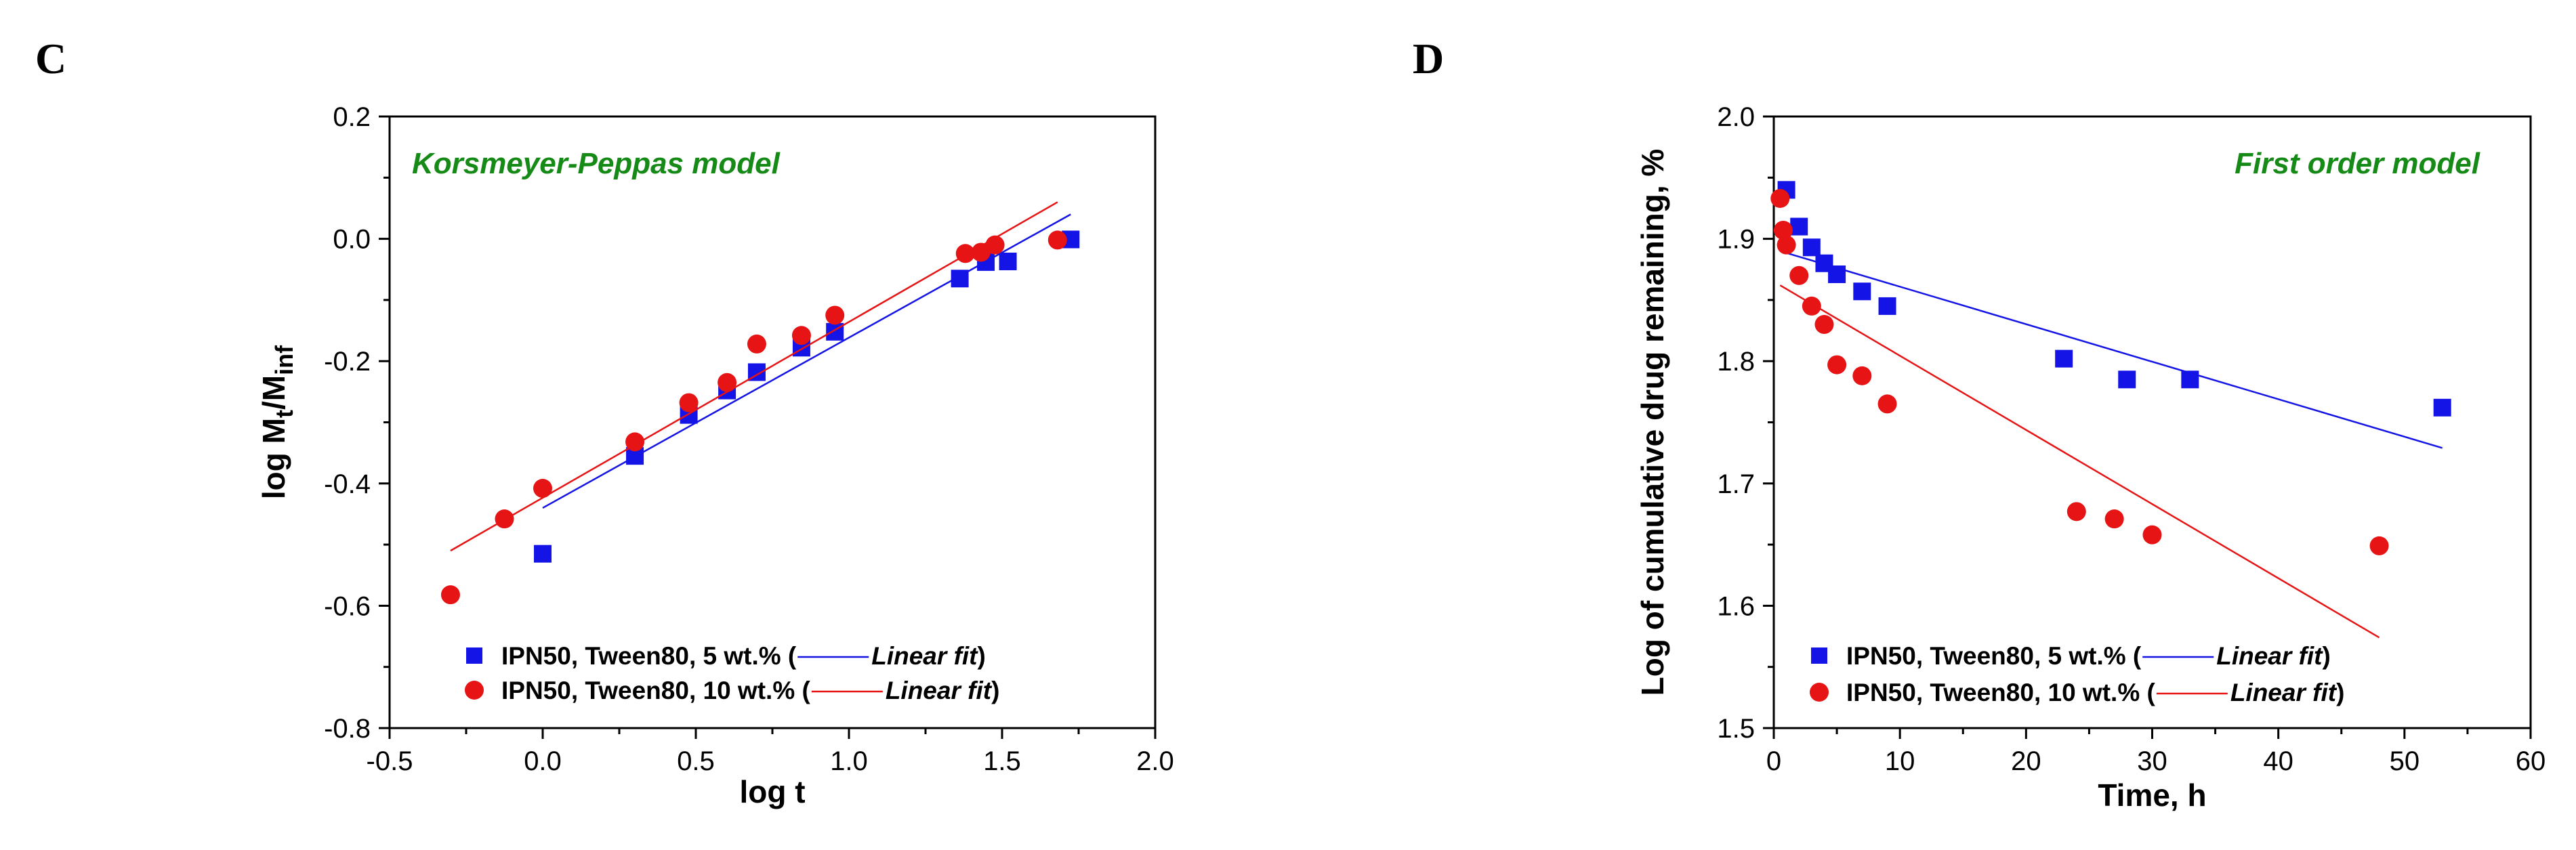  What do you see at coordinates (1736, 240) in the screenshot?
I see `y-tick-label: 1.9` at bounding box center [1736, 240].